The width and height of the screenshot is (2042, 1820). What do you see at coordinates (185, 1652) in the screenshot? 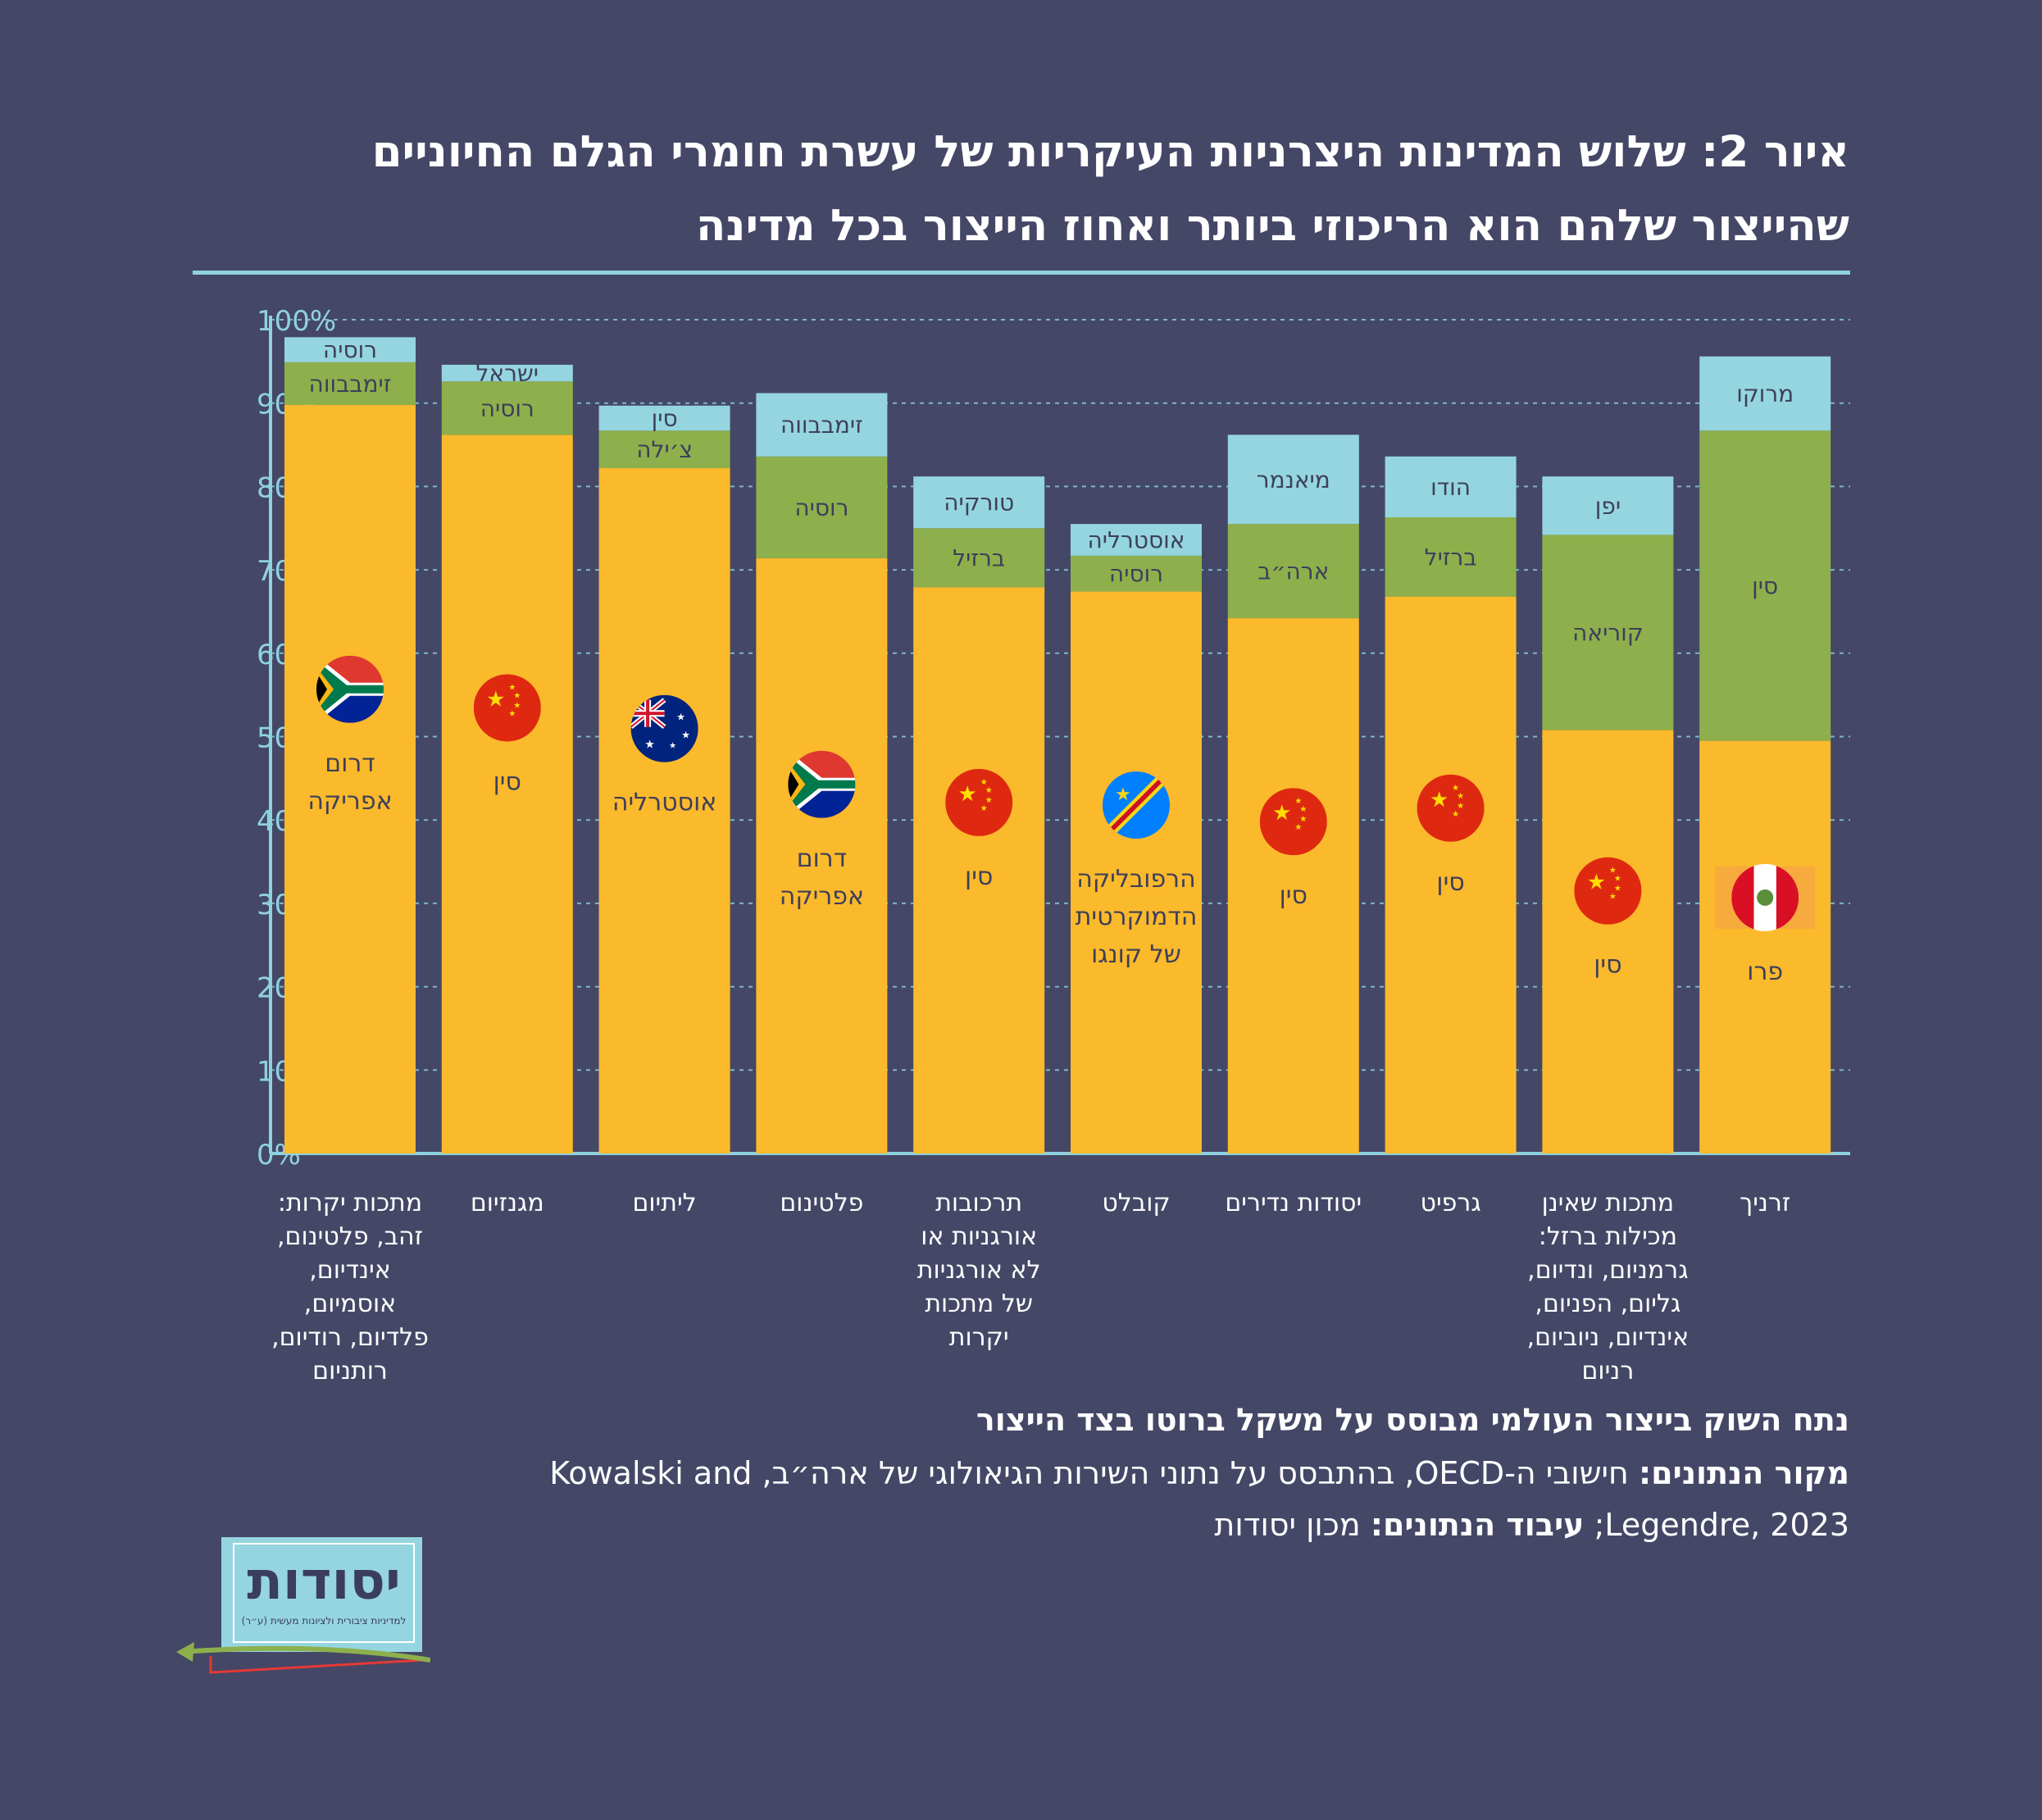
I see `logo-arrow-head` at bounding box center [185, 1652].